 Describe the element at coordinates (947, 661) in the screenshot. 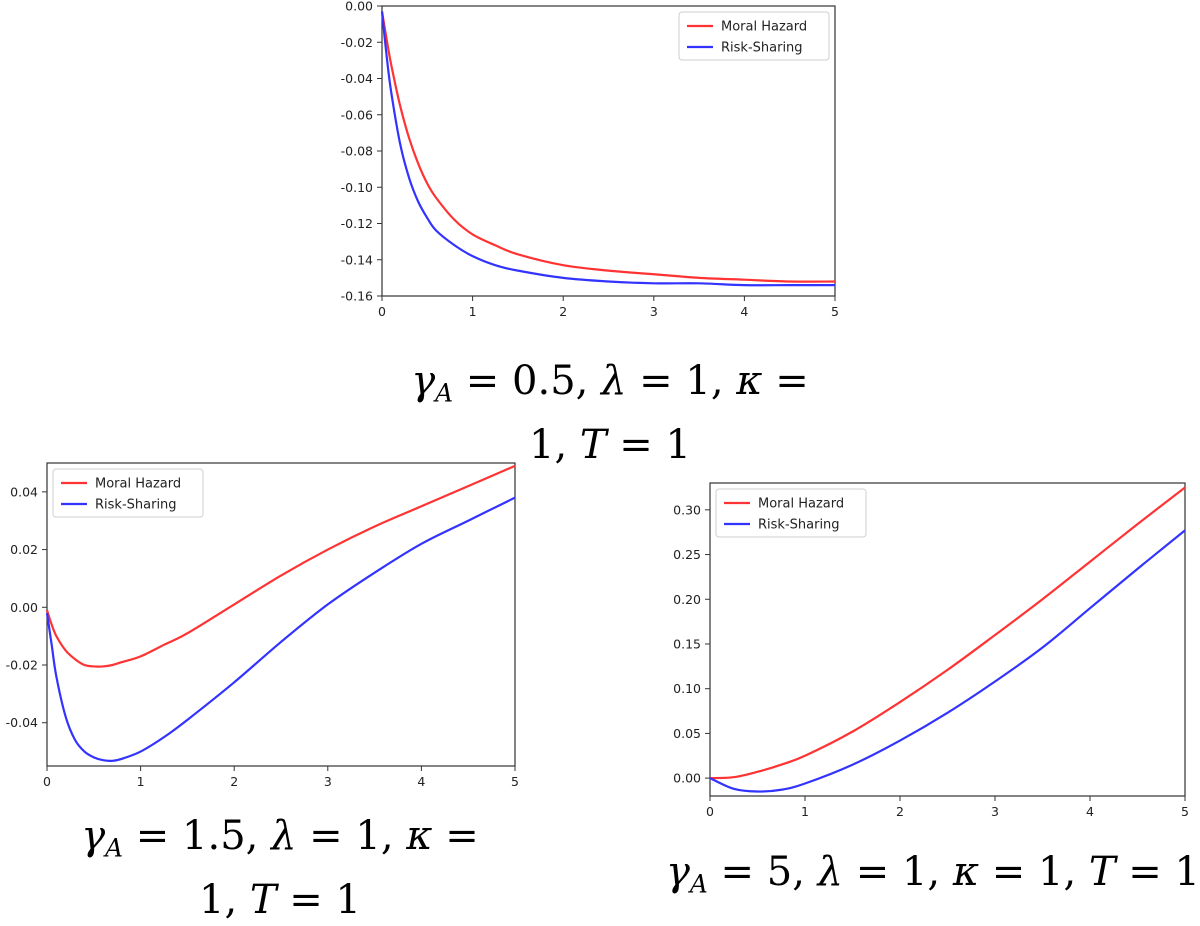

I see `chart2-series-risk-sharing` at that location.